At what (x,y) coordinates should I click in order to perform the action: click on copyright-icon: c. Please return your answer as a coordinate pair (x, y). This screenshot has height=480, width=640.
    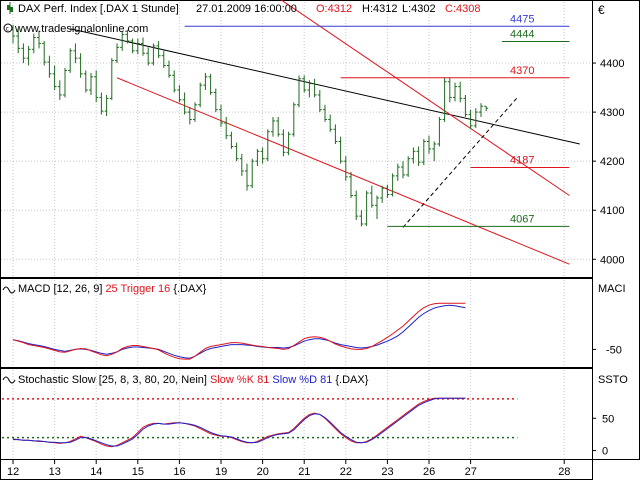
    Looking at the image, I should click on (8, 28).